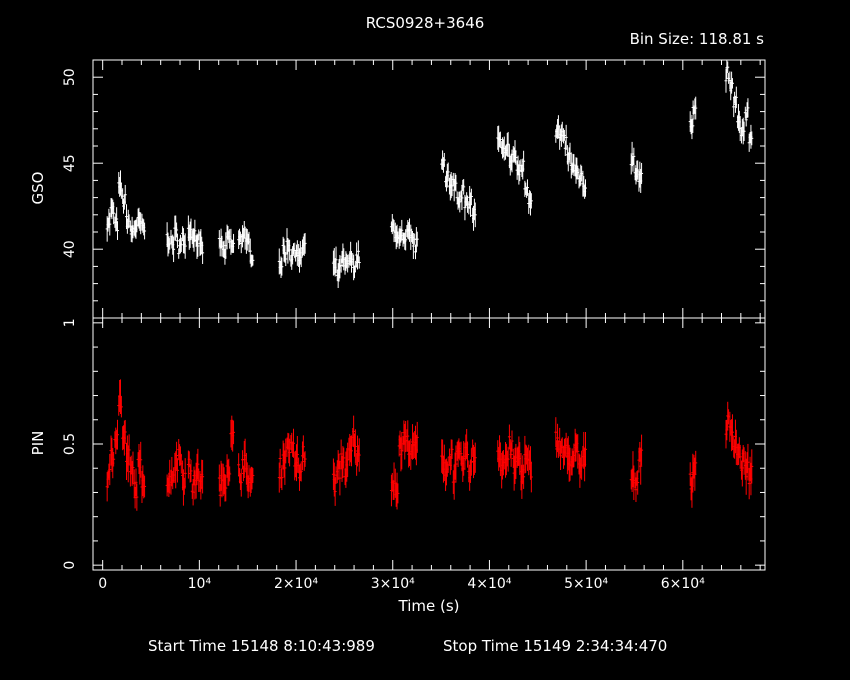 The height and width of the screenshot is (680, 850). Describe the element at coordinates (70, 322) in the screenshot. I see `pin-ytick-label: 1` at that location.